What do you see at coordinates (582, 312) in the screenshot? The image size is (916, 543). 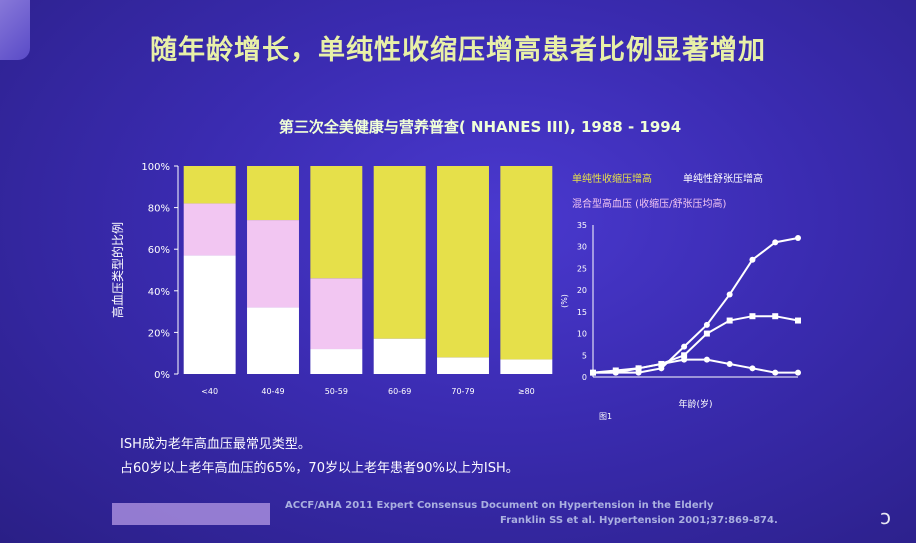 I see `y-tick-label: 15` at bounding box center [582, 312].